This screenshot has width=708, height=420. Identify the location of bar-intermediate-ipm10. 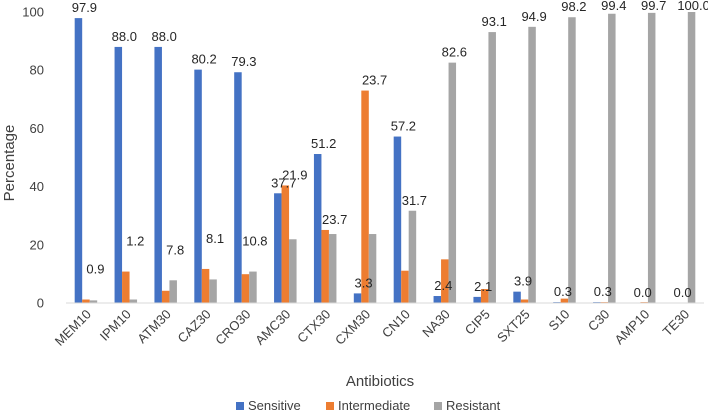
(126, 287).